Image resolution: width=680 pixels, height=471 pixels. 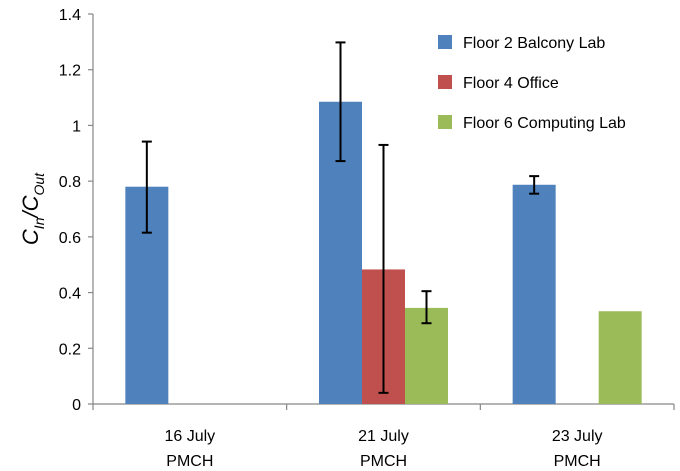 I want to click on y-tick-label: 0.6, so click(x=70, y=238).